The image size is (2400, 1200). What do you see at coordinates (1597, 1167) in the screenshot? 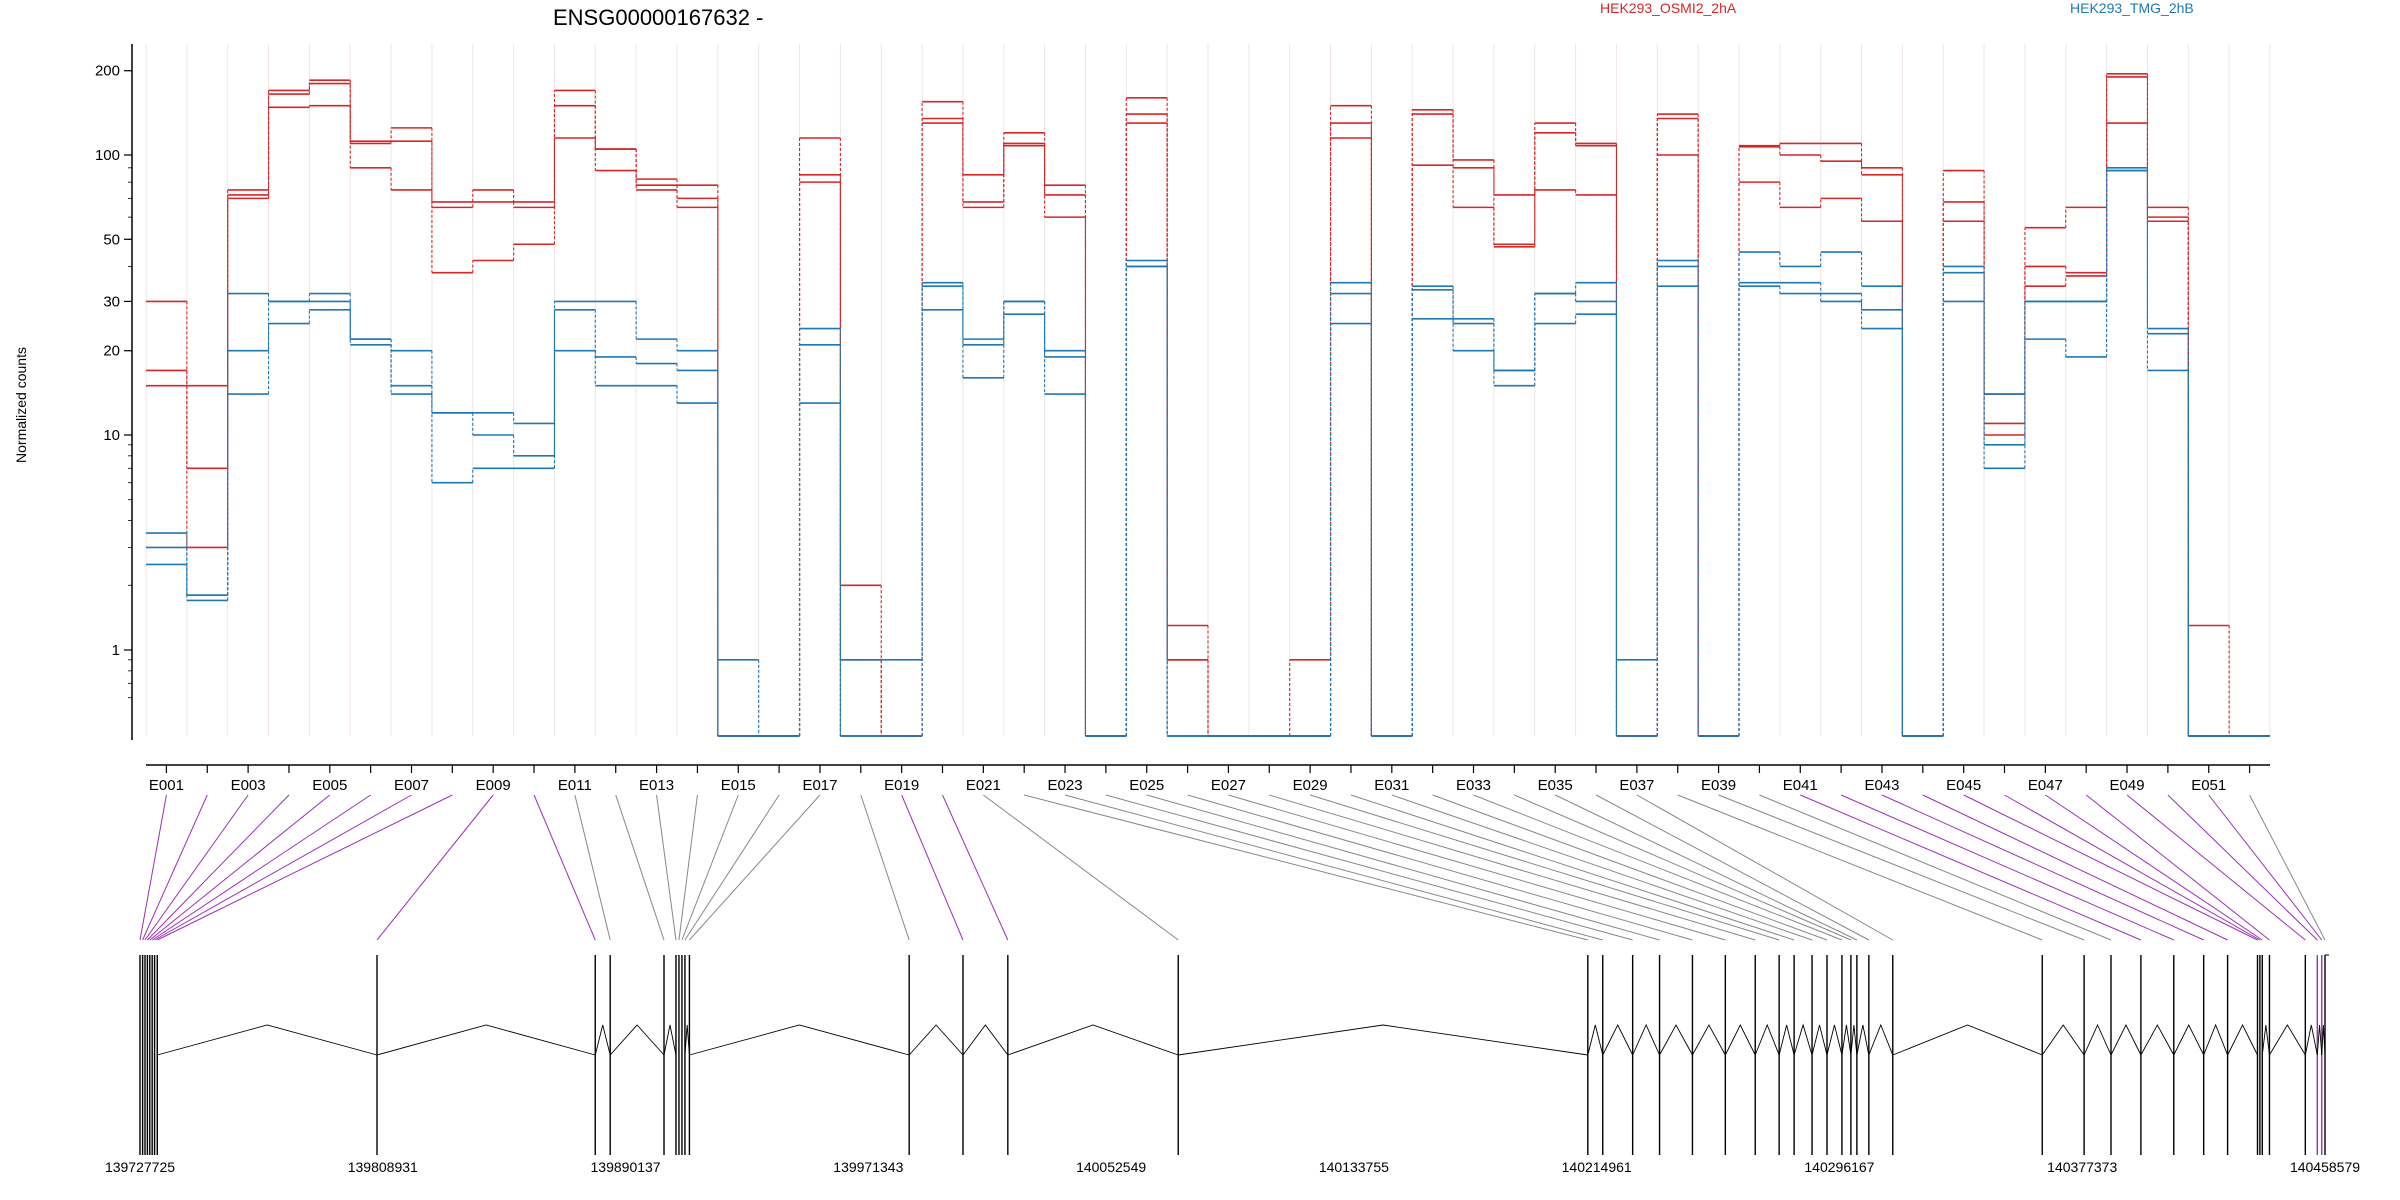
I see `genomic-tick-label: 140214961` at bounding box center [1597, 1167].